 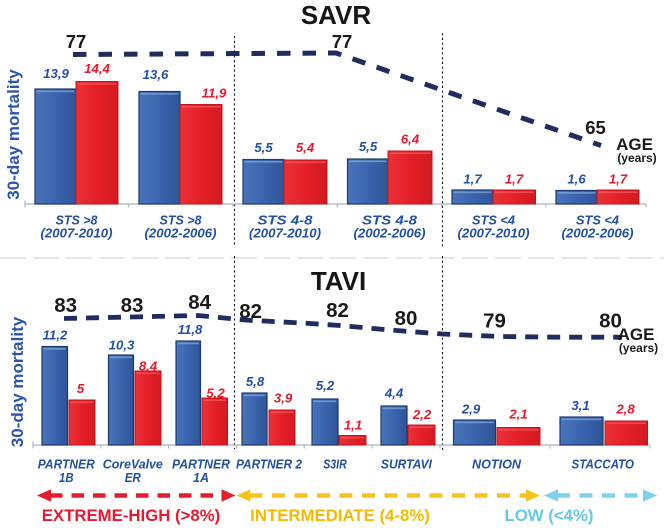 I want to click on svg-text: 3,9, so click(x=283, y=398).